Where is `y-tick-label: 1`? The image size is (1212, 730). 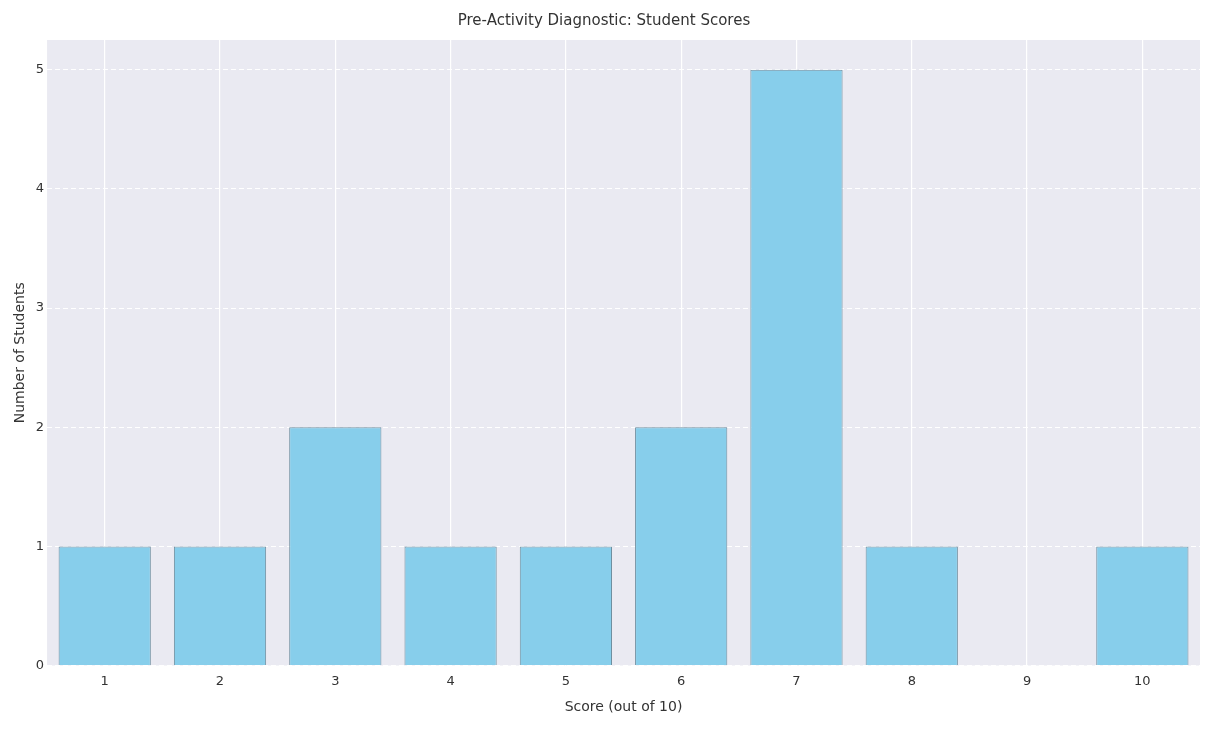 y-tick-label: 1 is located at coordinates (40, 545).